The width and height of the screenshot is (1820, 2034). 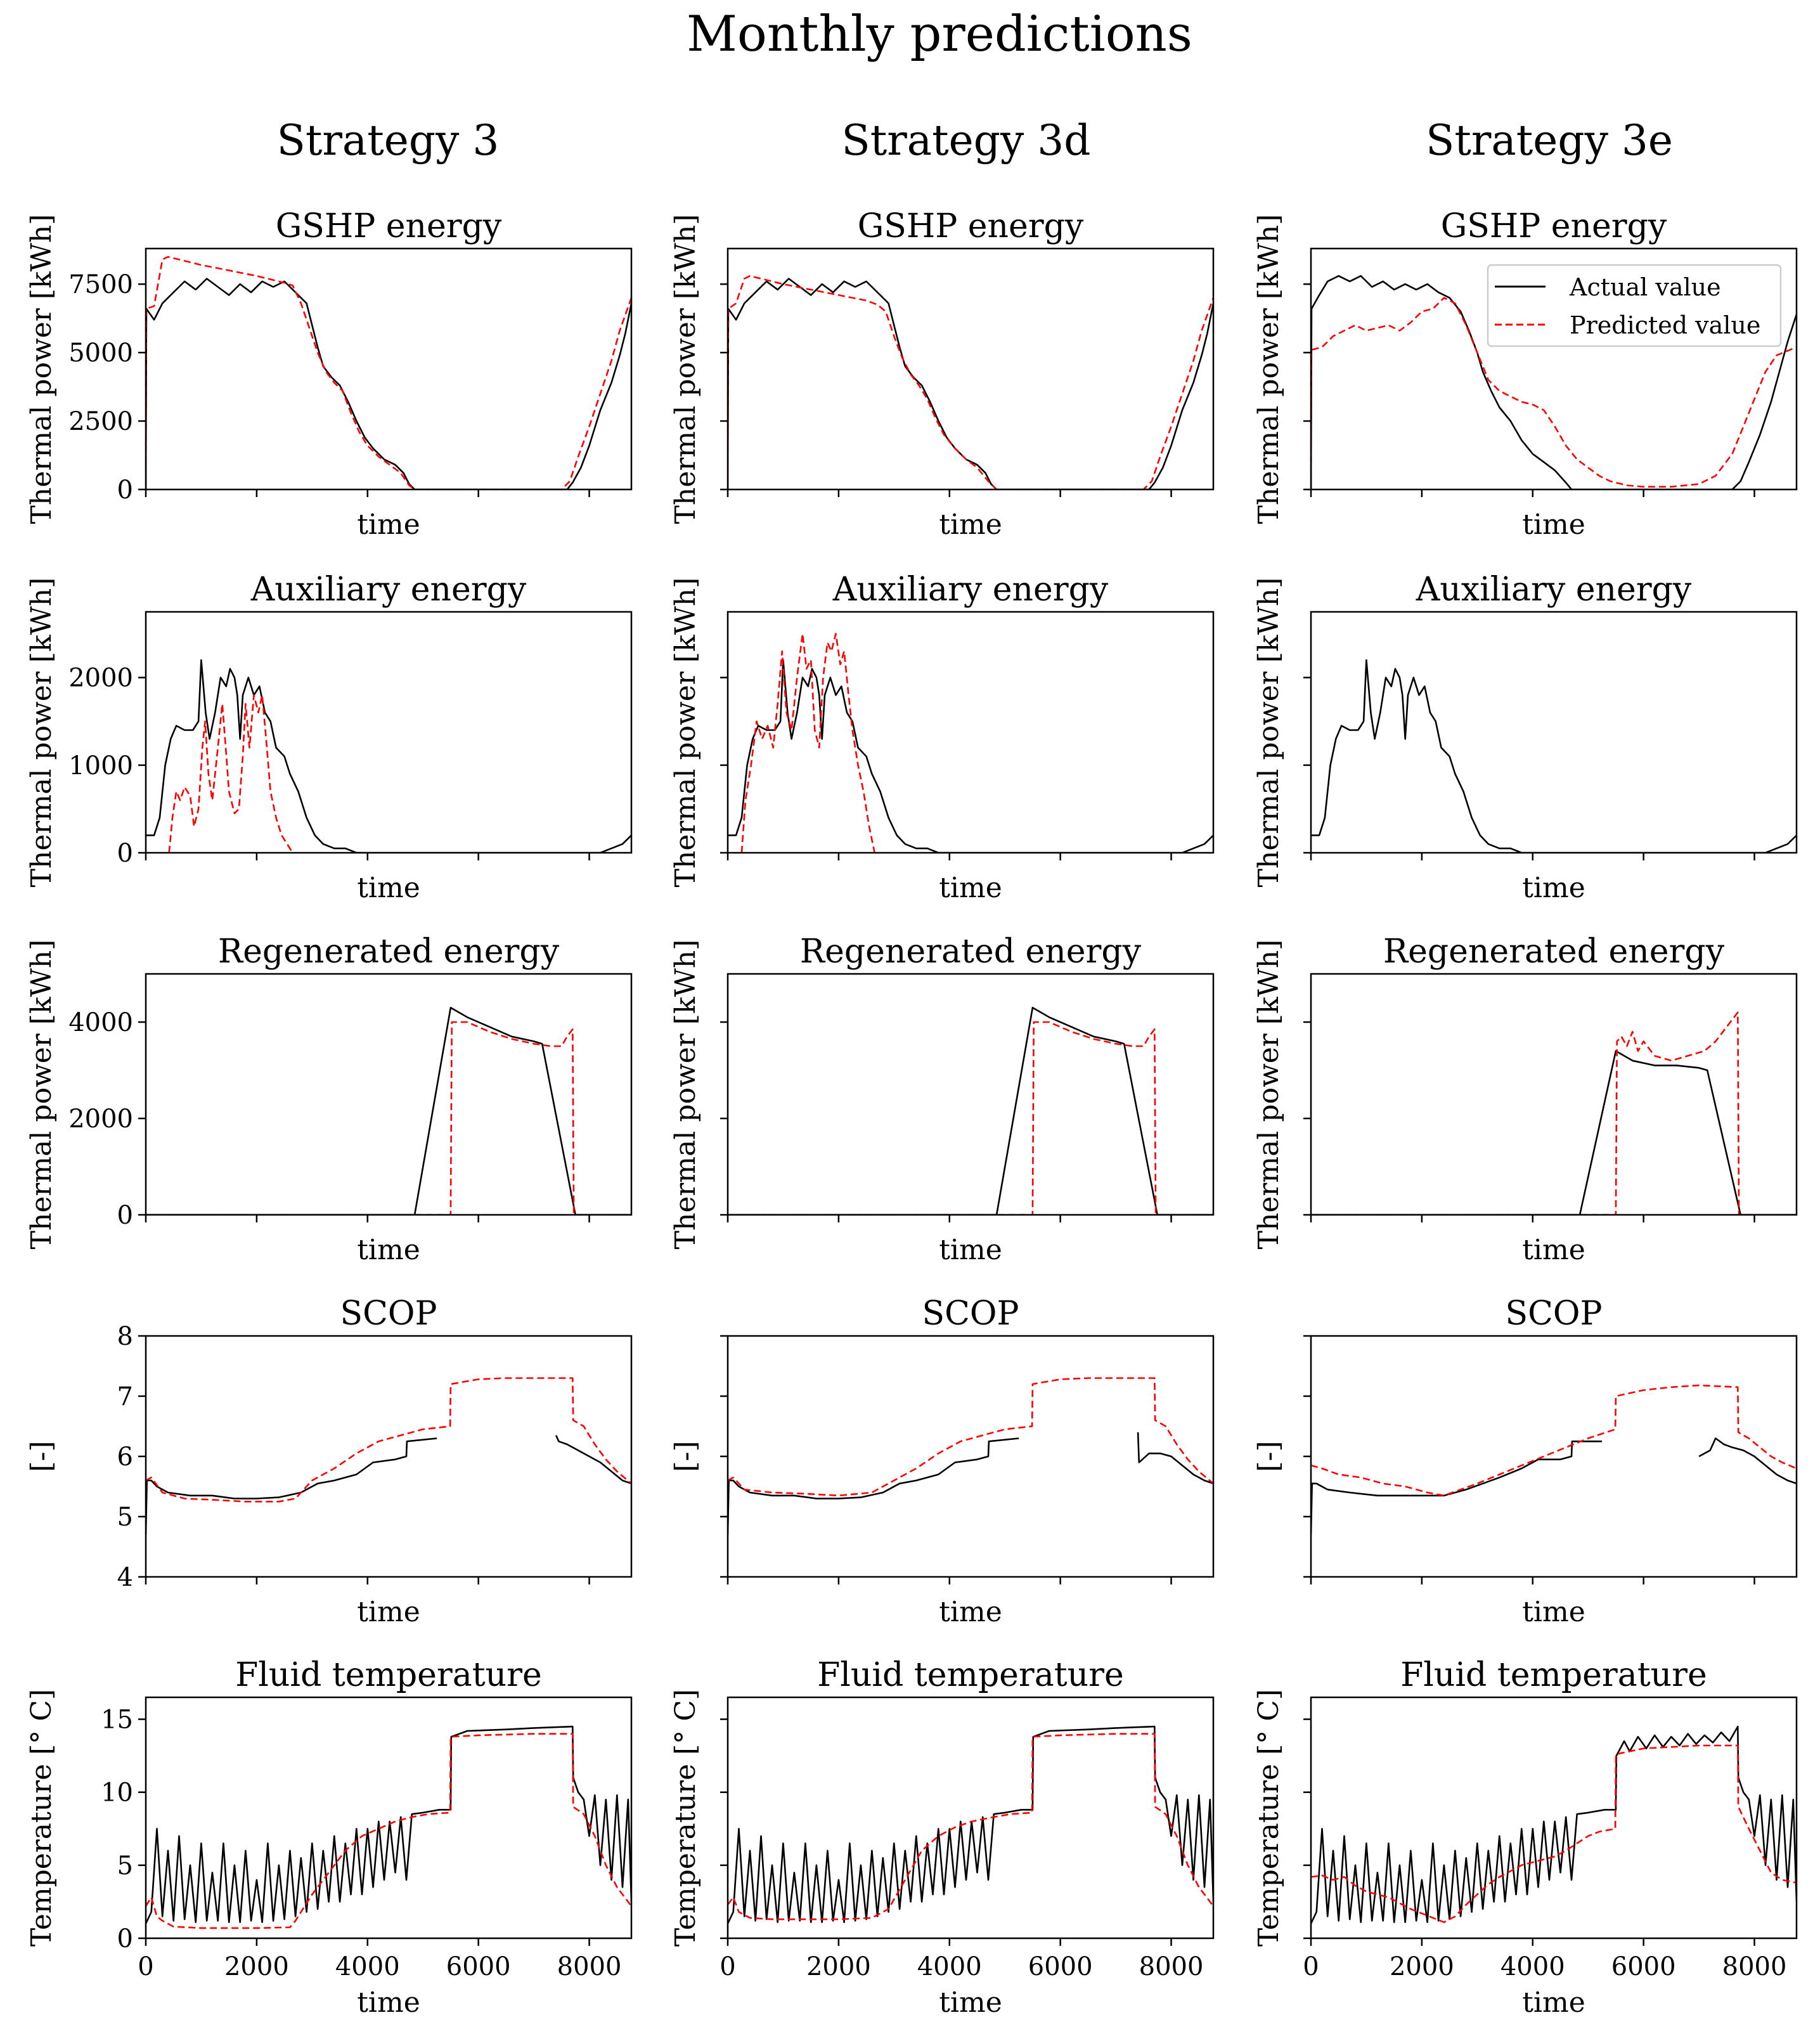 What do you see at coordinates (1549, 140) in the screenshot?
I see `column-title-strategy-3e: Strategy 3e` at bounding box center [1549, 140].